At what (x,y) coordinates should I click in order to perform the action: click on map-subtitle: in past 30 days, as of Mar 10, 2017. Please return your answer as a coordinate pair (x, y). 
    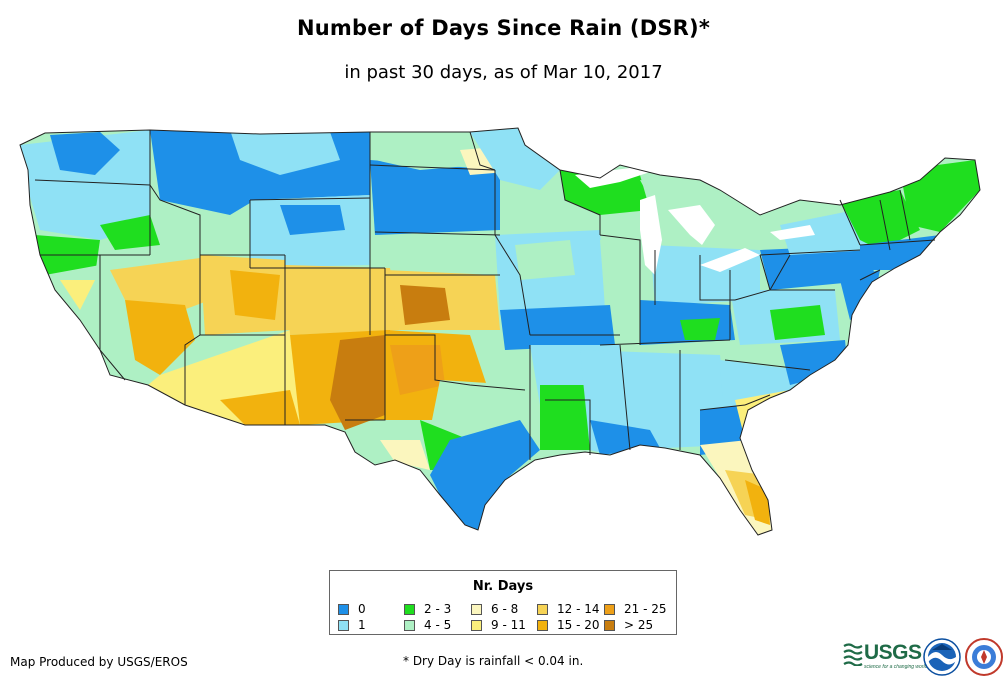
    Looking at the image, I should click on (503, 72).